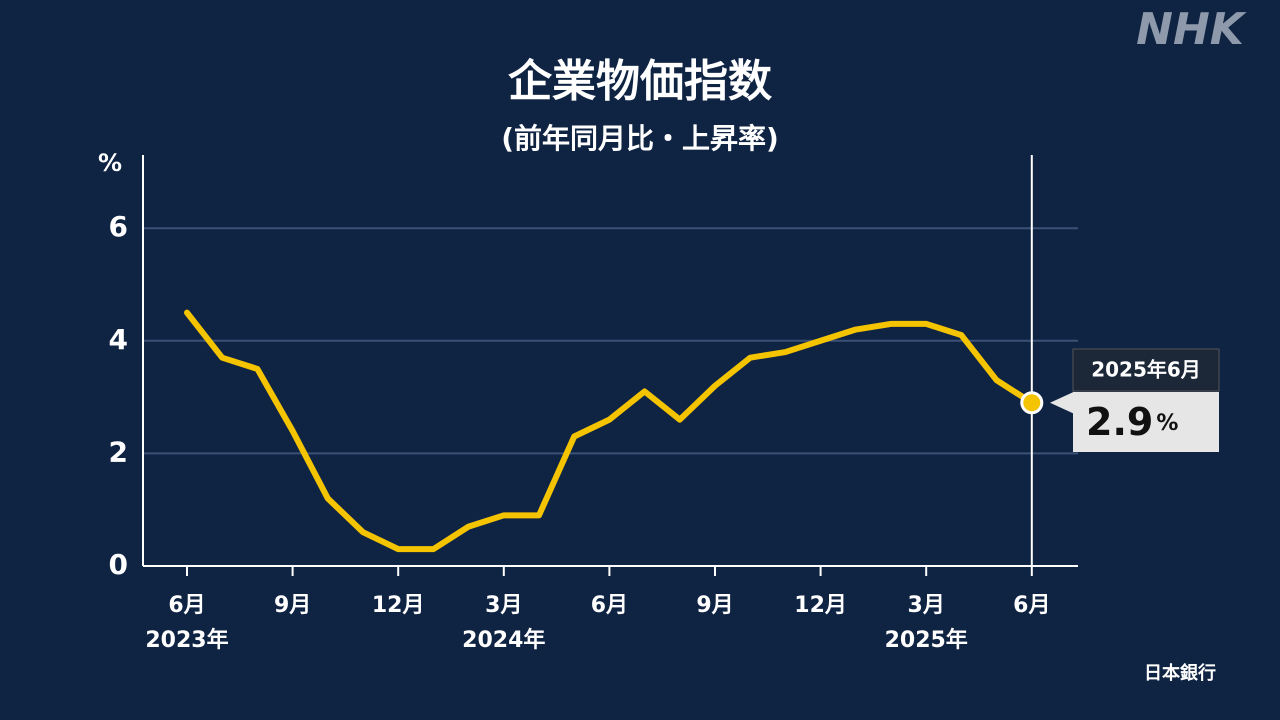  I want to click on callout-body, so click(1146, 422).